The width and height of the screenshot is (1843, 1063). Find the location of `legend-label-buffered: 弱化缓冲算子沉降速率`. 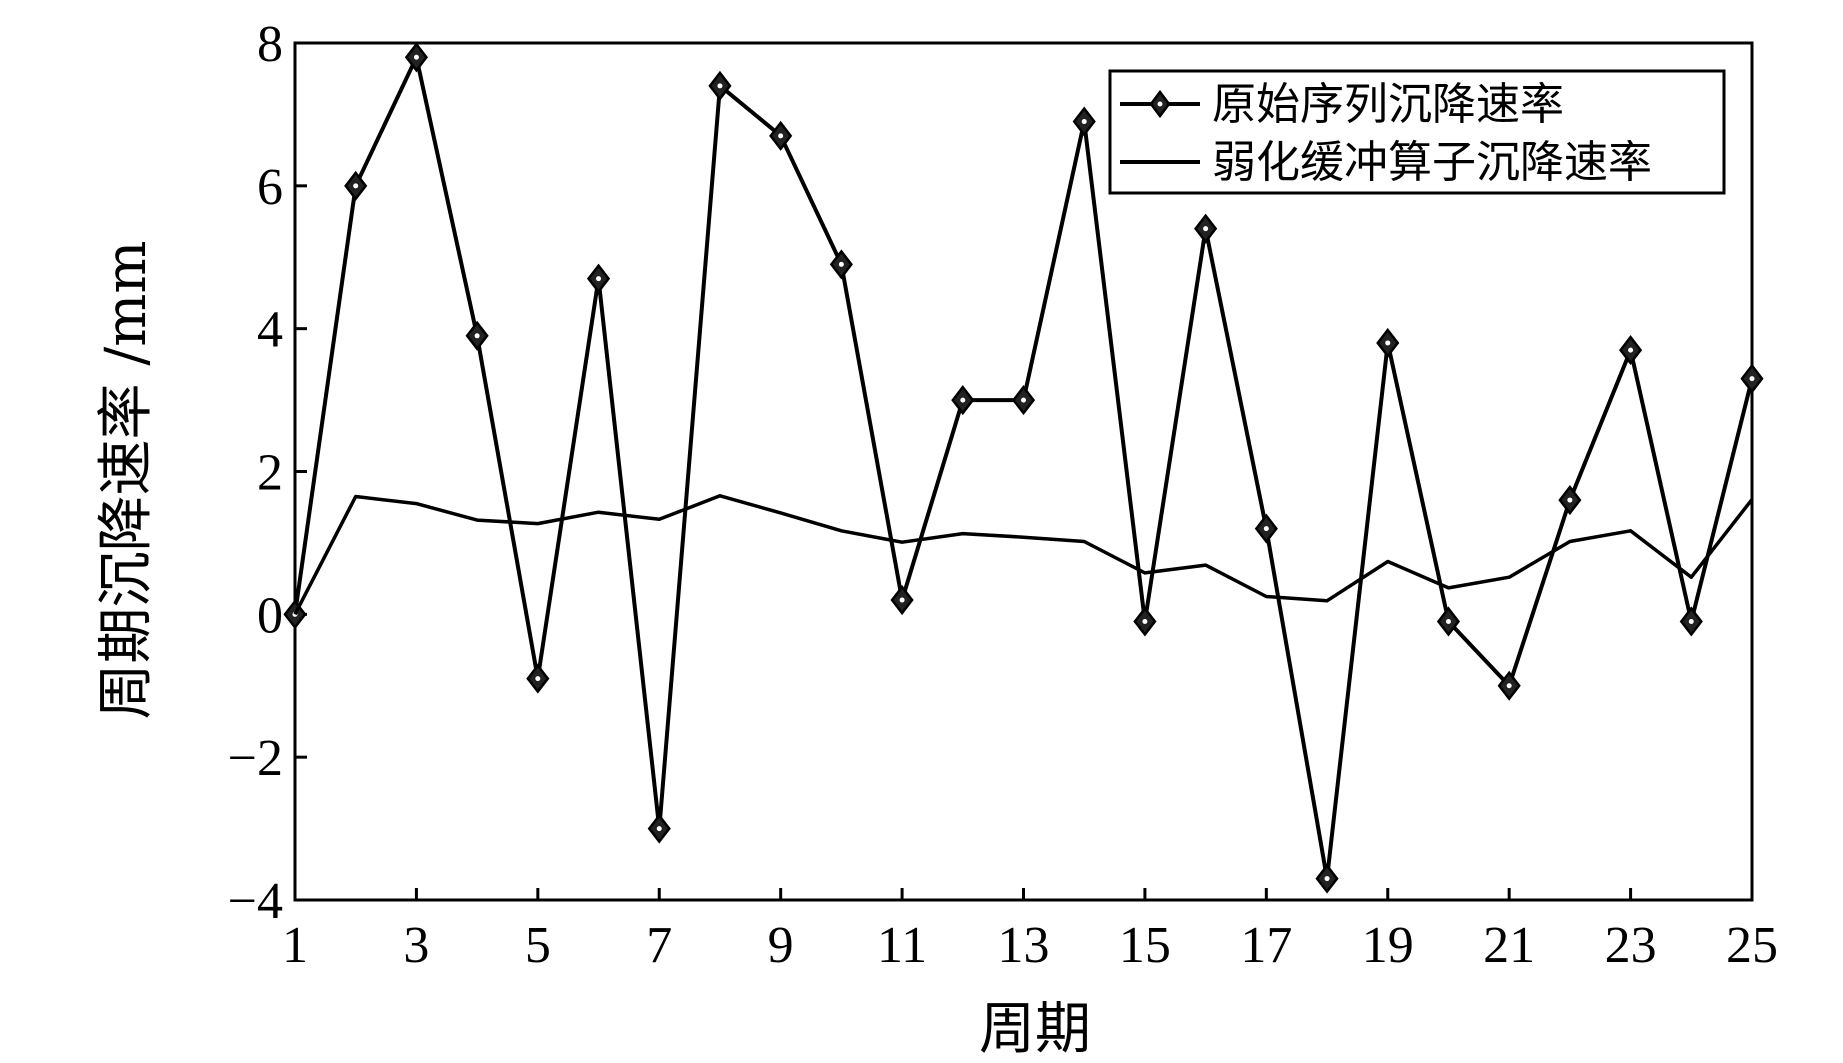

legend-label-buffered: 弱化缓冲算子沉降速率 is located at coordinates (1432, 162).